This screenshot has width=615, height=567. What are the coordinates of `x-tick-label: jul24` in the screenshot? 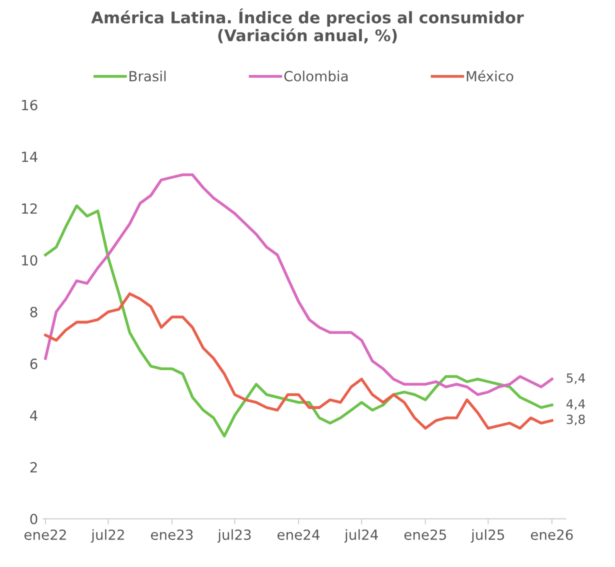 It's located at (361, 536).